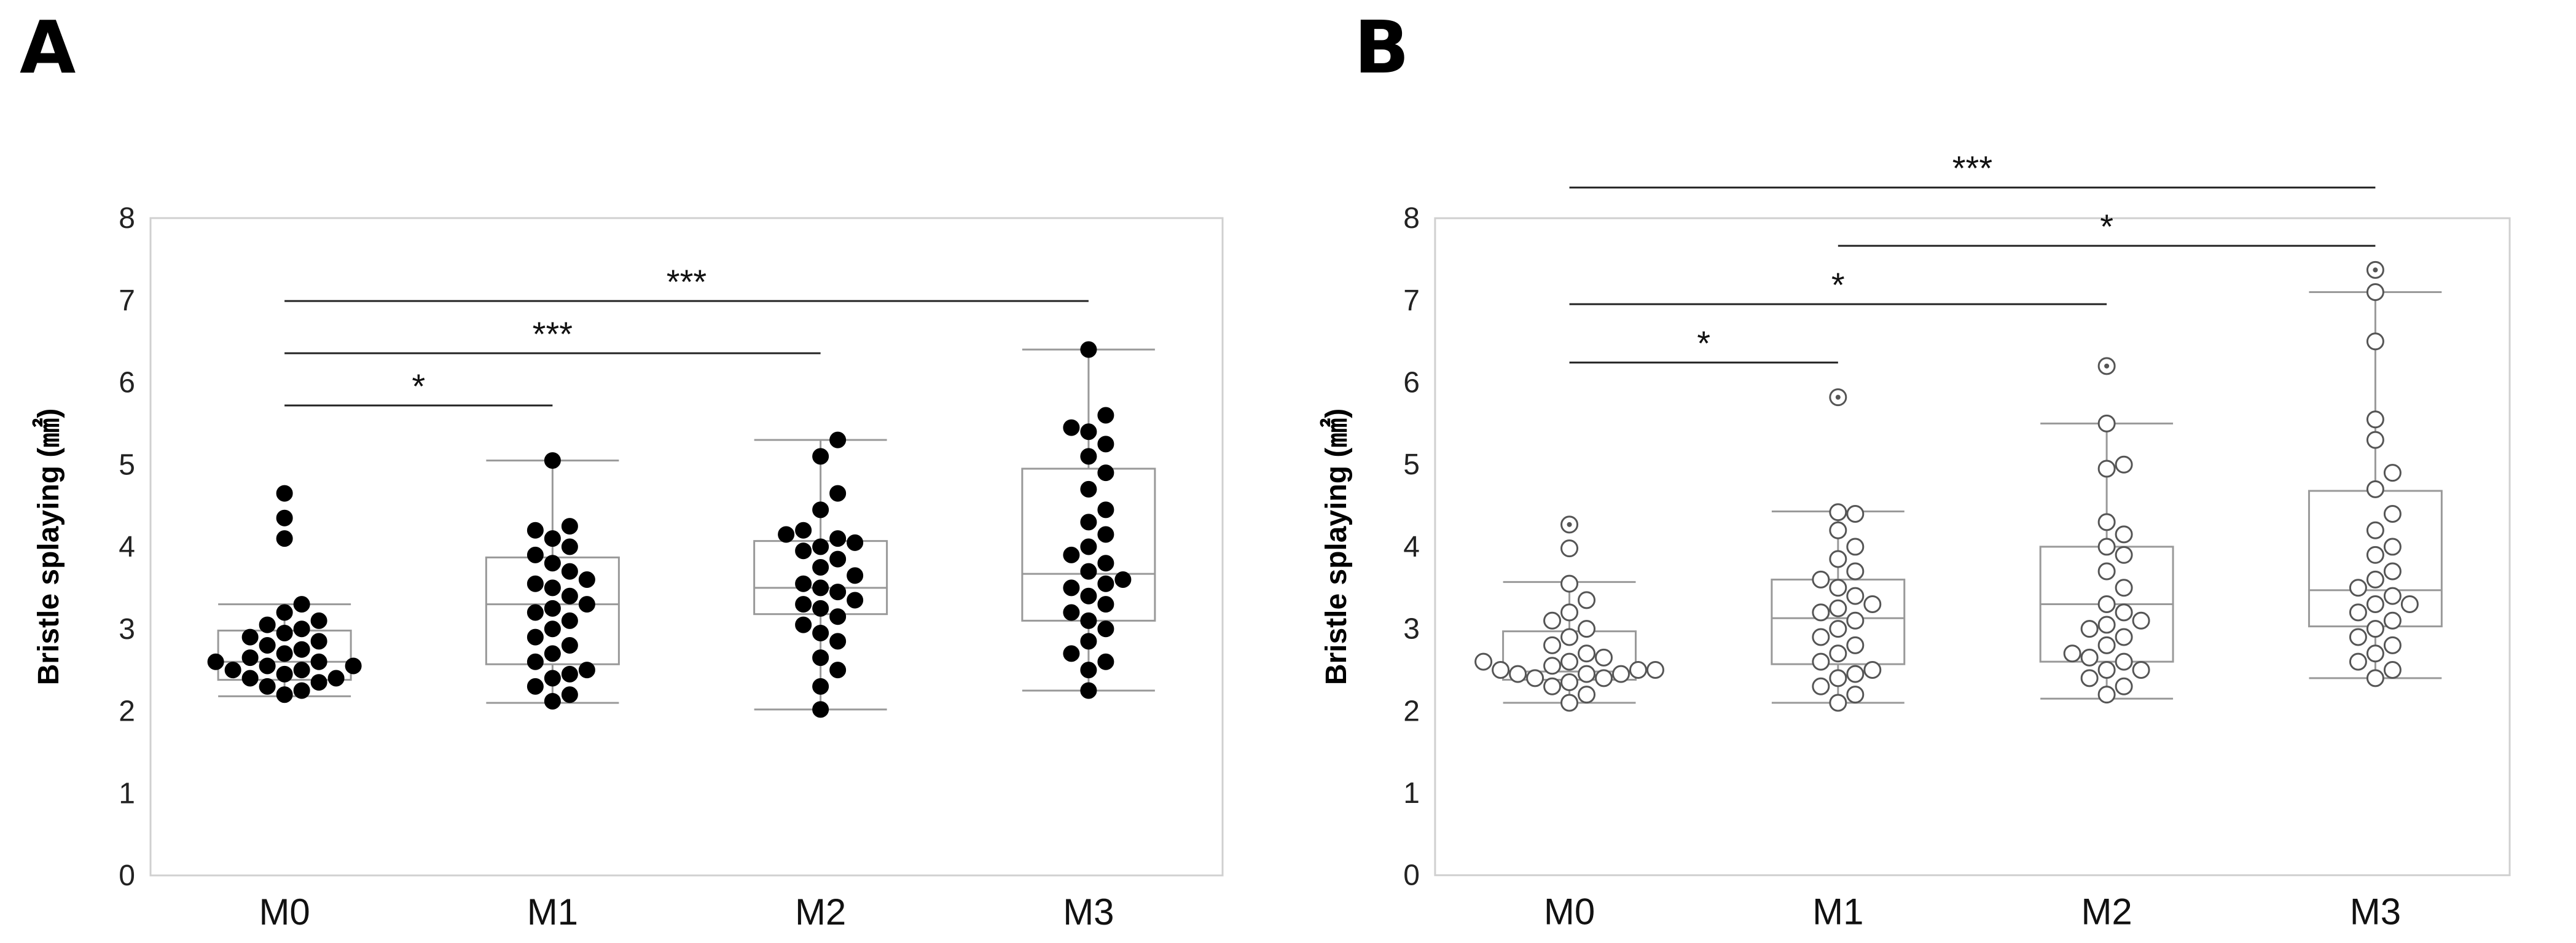 The width and height of the screenshot is (2576, 943). Describe the element at coordinates (1411, 711) in the screenshot. I see `y-tick-label: 2` at that location.